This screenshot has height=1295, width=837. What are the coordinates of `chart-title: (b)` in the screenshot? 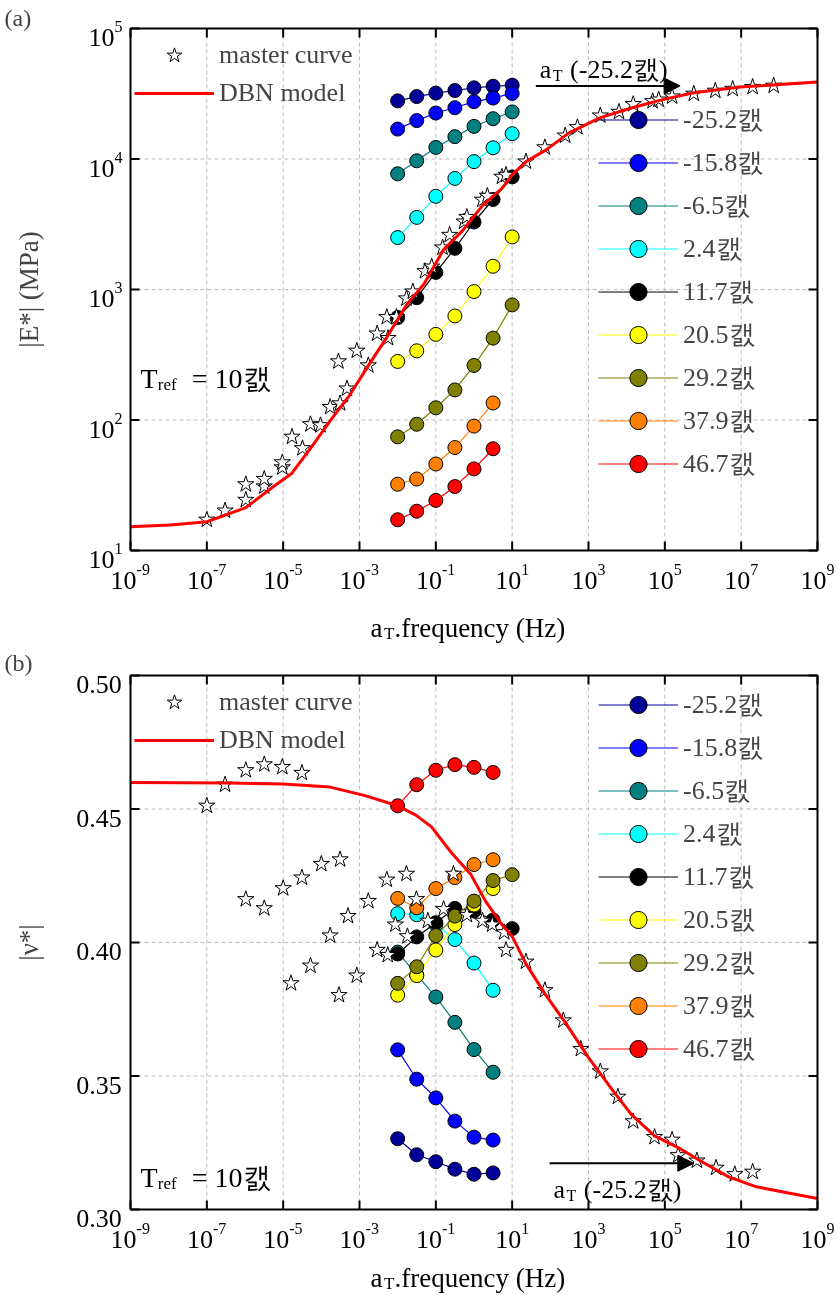 It's located at (18, 662).